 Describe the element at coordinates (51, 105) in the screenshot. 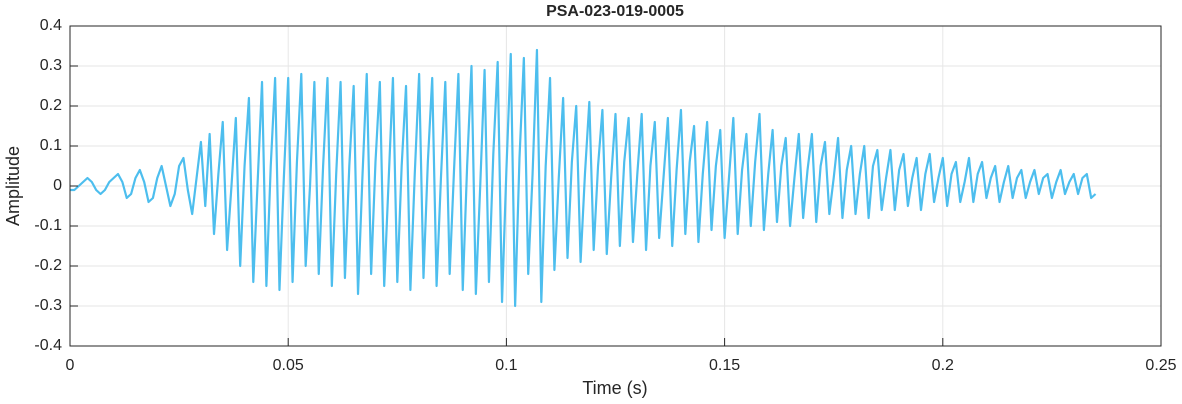

I see `y-tick-label: 0.2` at that location.